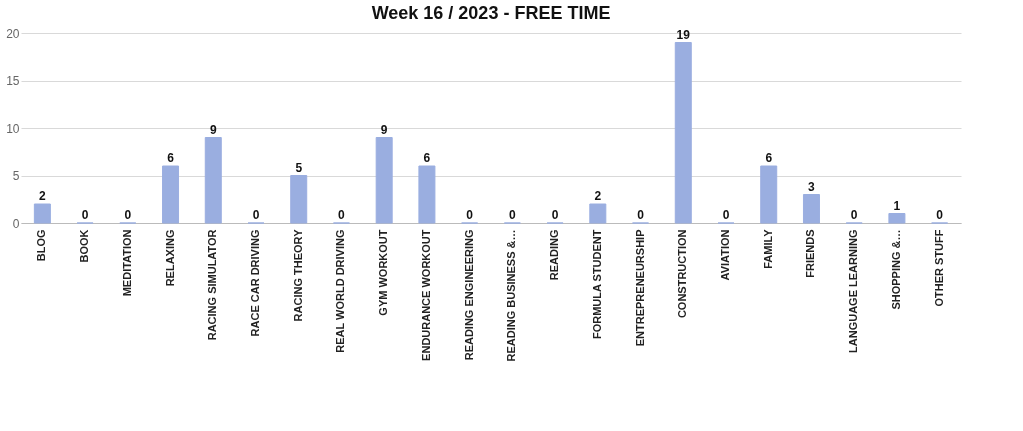 The height and width of the screenshot is (431, 1023). What do you see at coordinates (169, 258) in the screenshot?
I see `x-tick-label: RELAXING` at bounding box center [169, 258].